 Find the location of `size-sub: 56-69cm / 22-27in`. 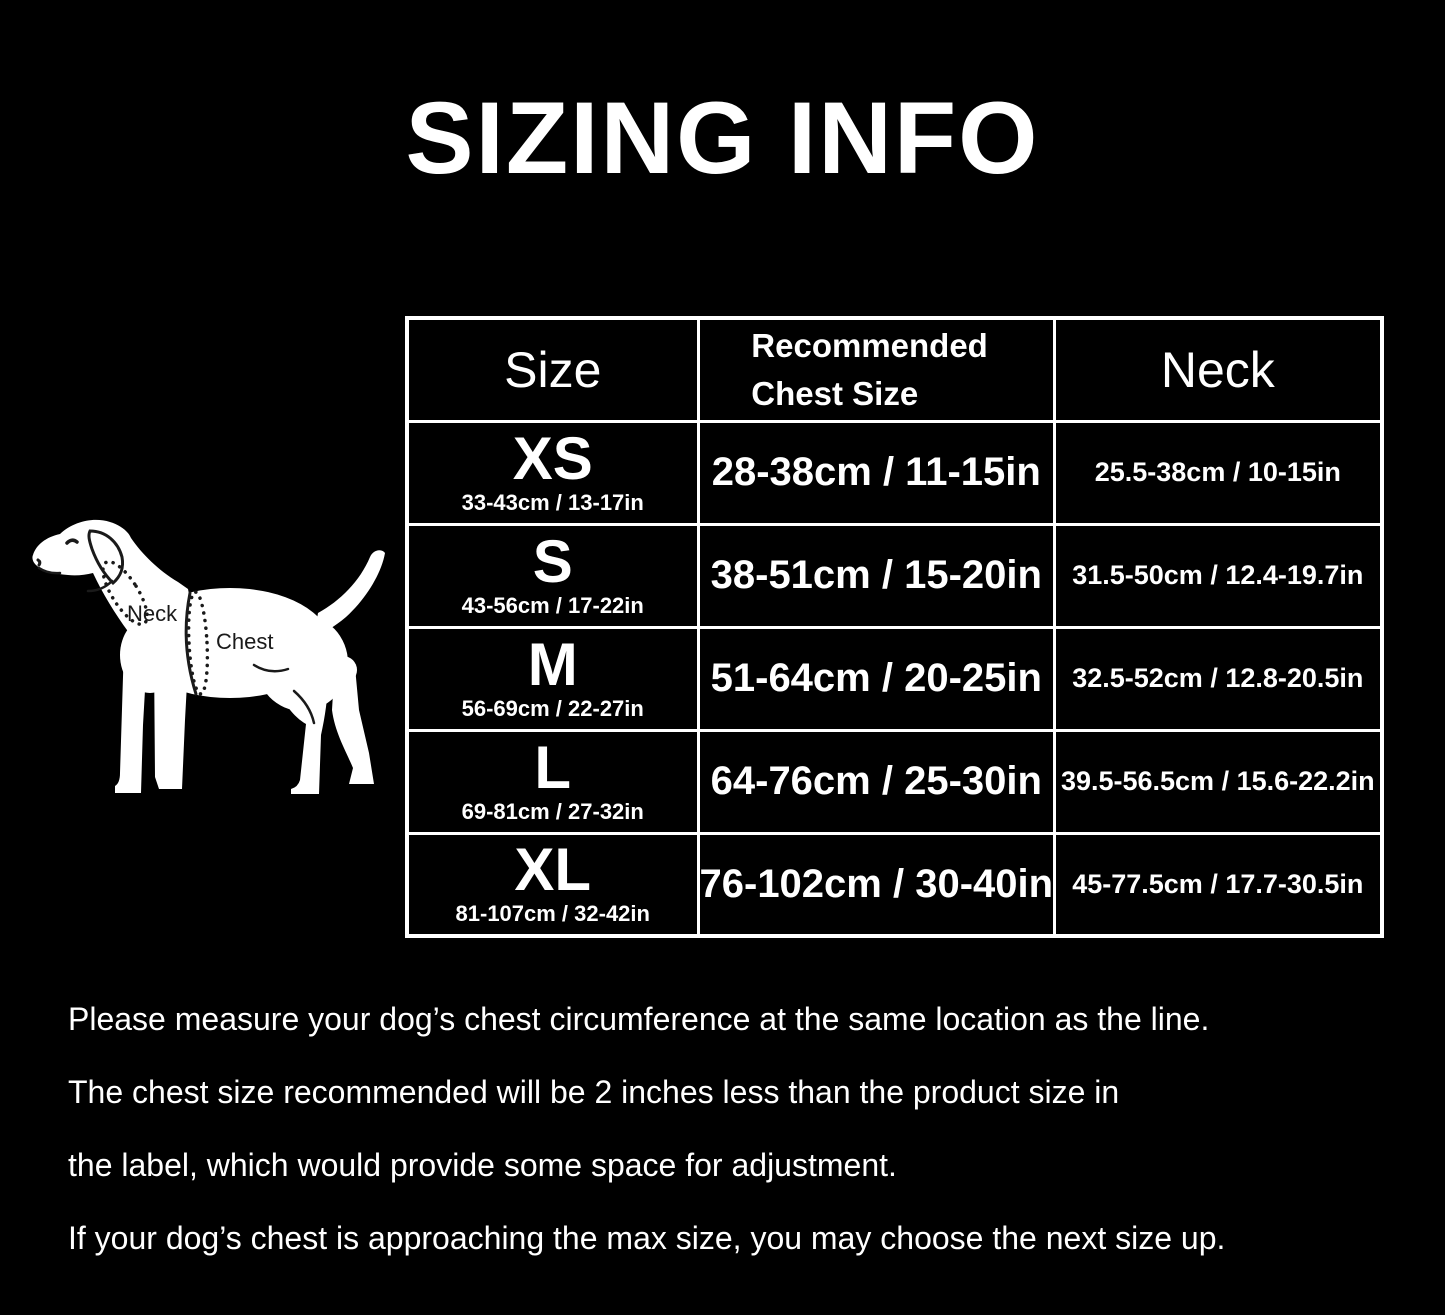

size-sub: 56-69cm / 22-27in is located at coordinates (552, 708).